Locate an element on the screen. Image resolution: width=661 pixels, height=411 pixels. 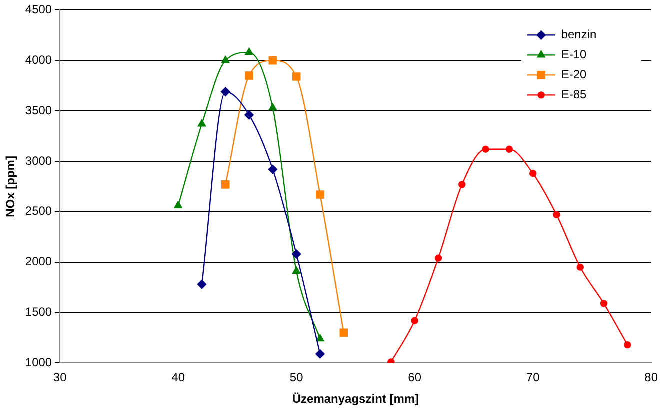
y-tick-label: 4500 is located at coordinates (38, 9).